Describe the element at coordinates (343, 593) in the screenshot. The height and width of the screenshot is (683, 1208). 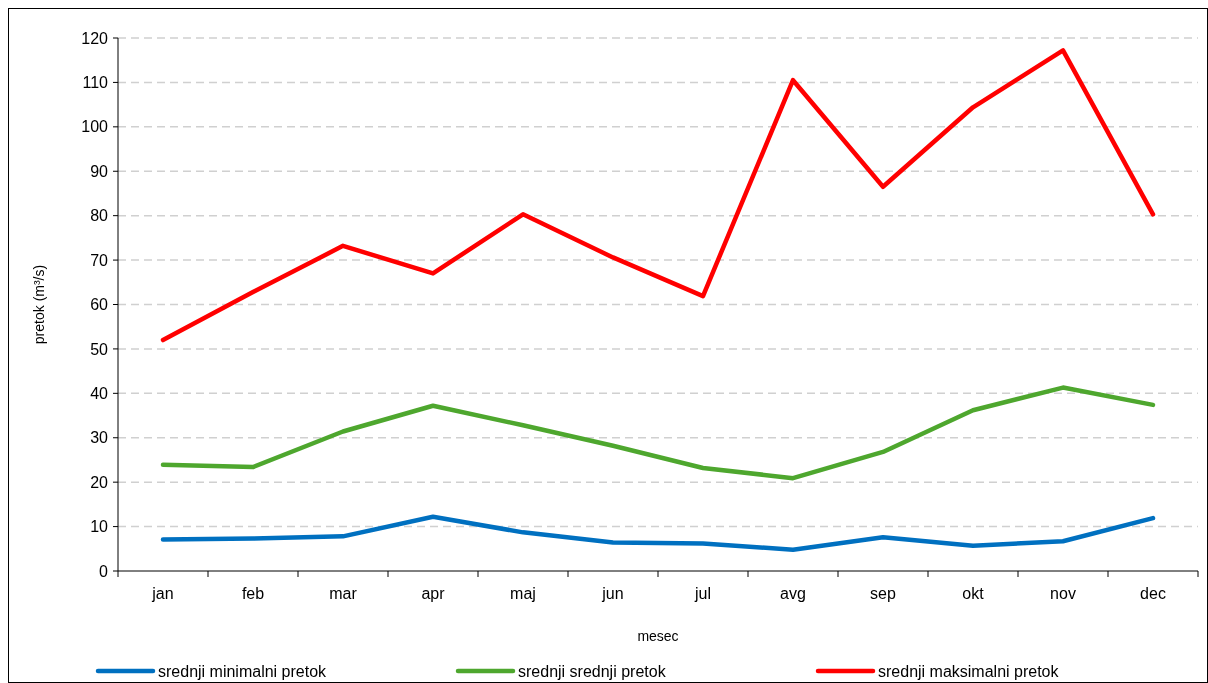
I see `x-tick-label: mar` at that location.